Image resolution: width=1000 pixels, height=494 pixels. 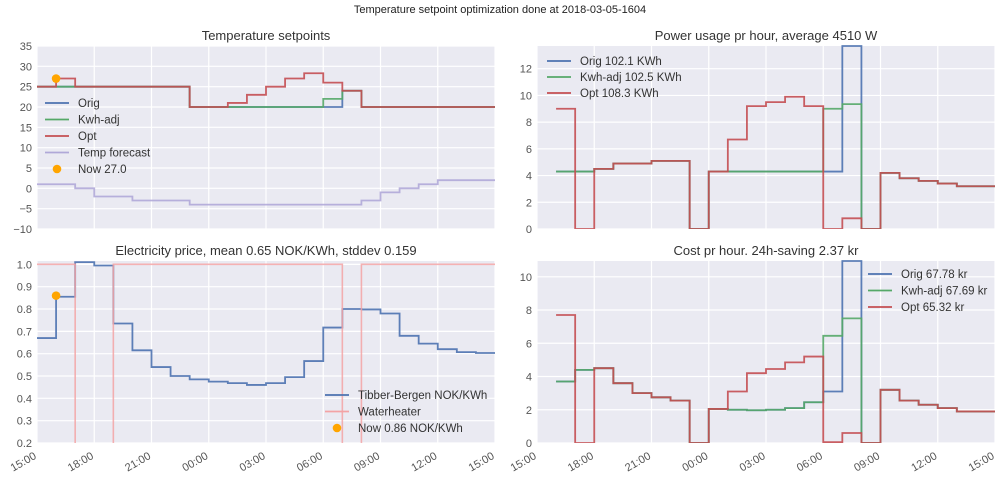 What do you see at coordinates (24, 377) in the screenshot?
I see `y-tick-label: 0.5` at bounding box center [24, 377].